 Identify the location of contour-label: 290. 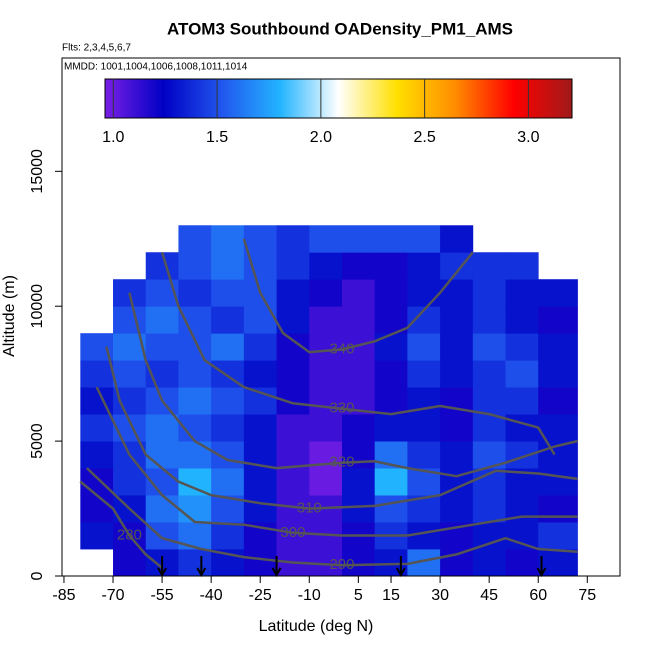
(341, 564).